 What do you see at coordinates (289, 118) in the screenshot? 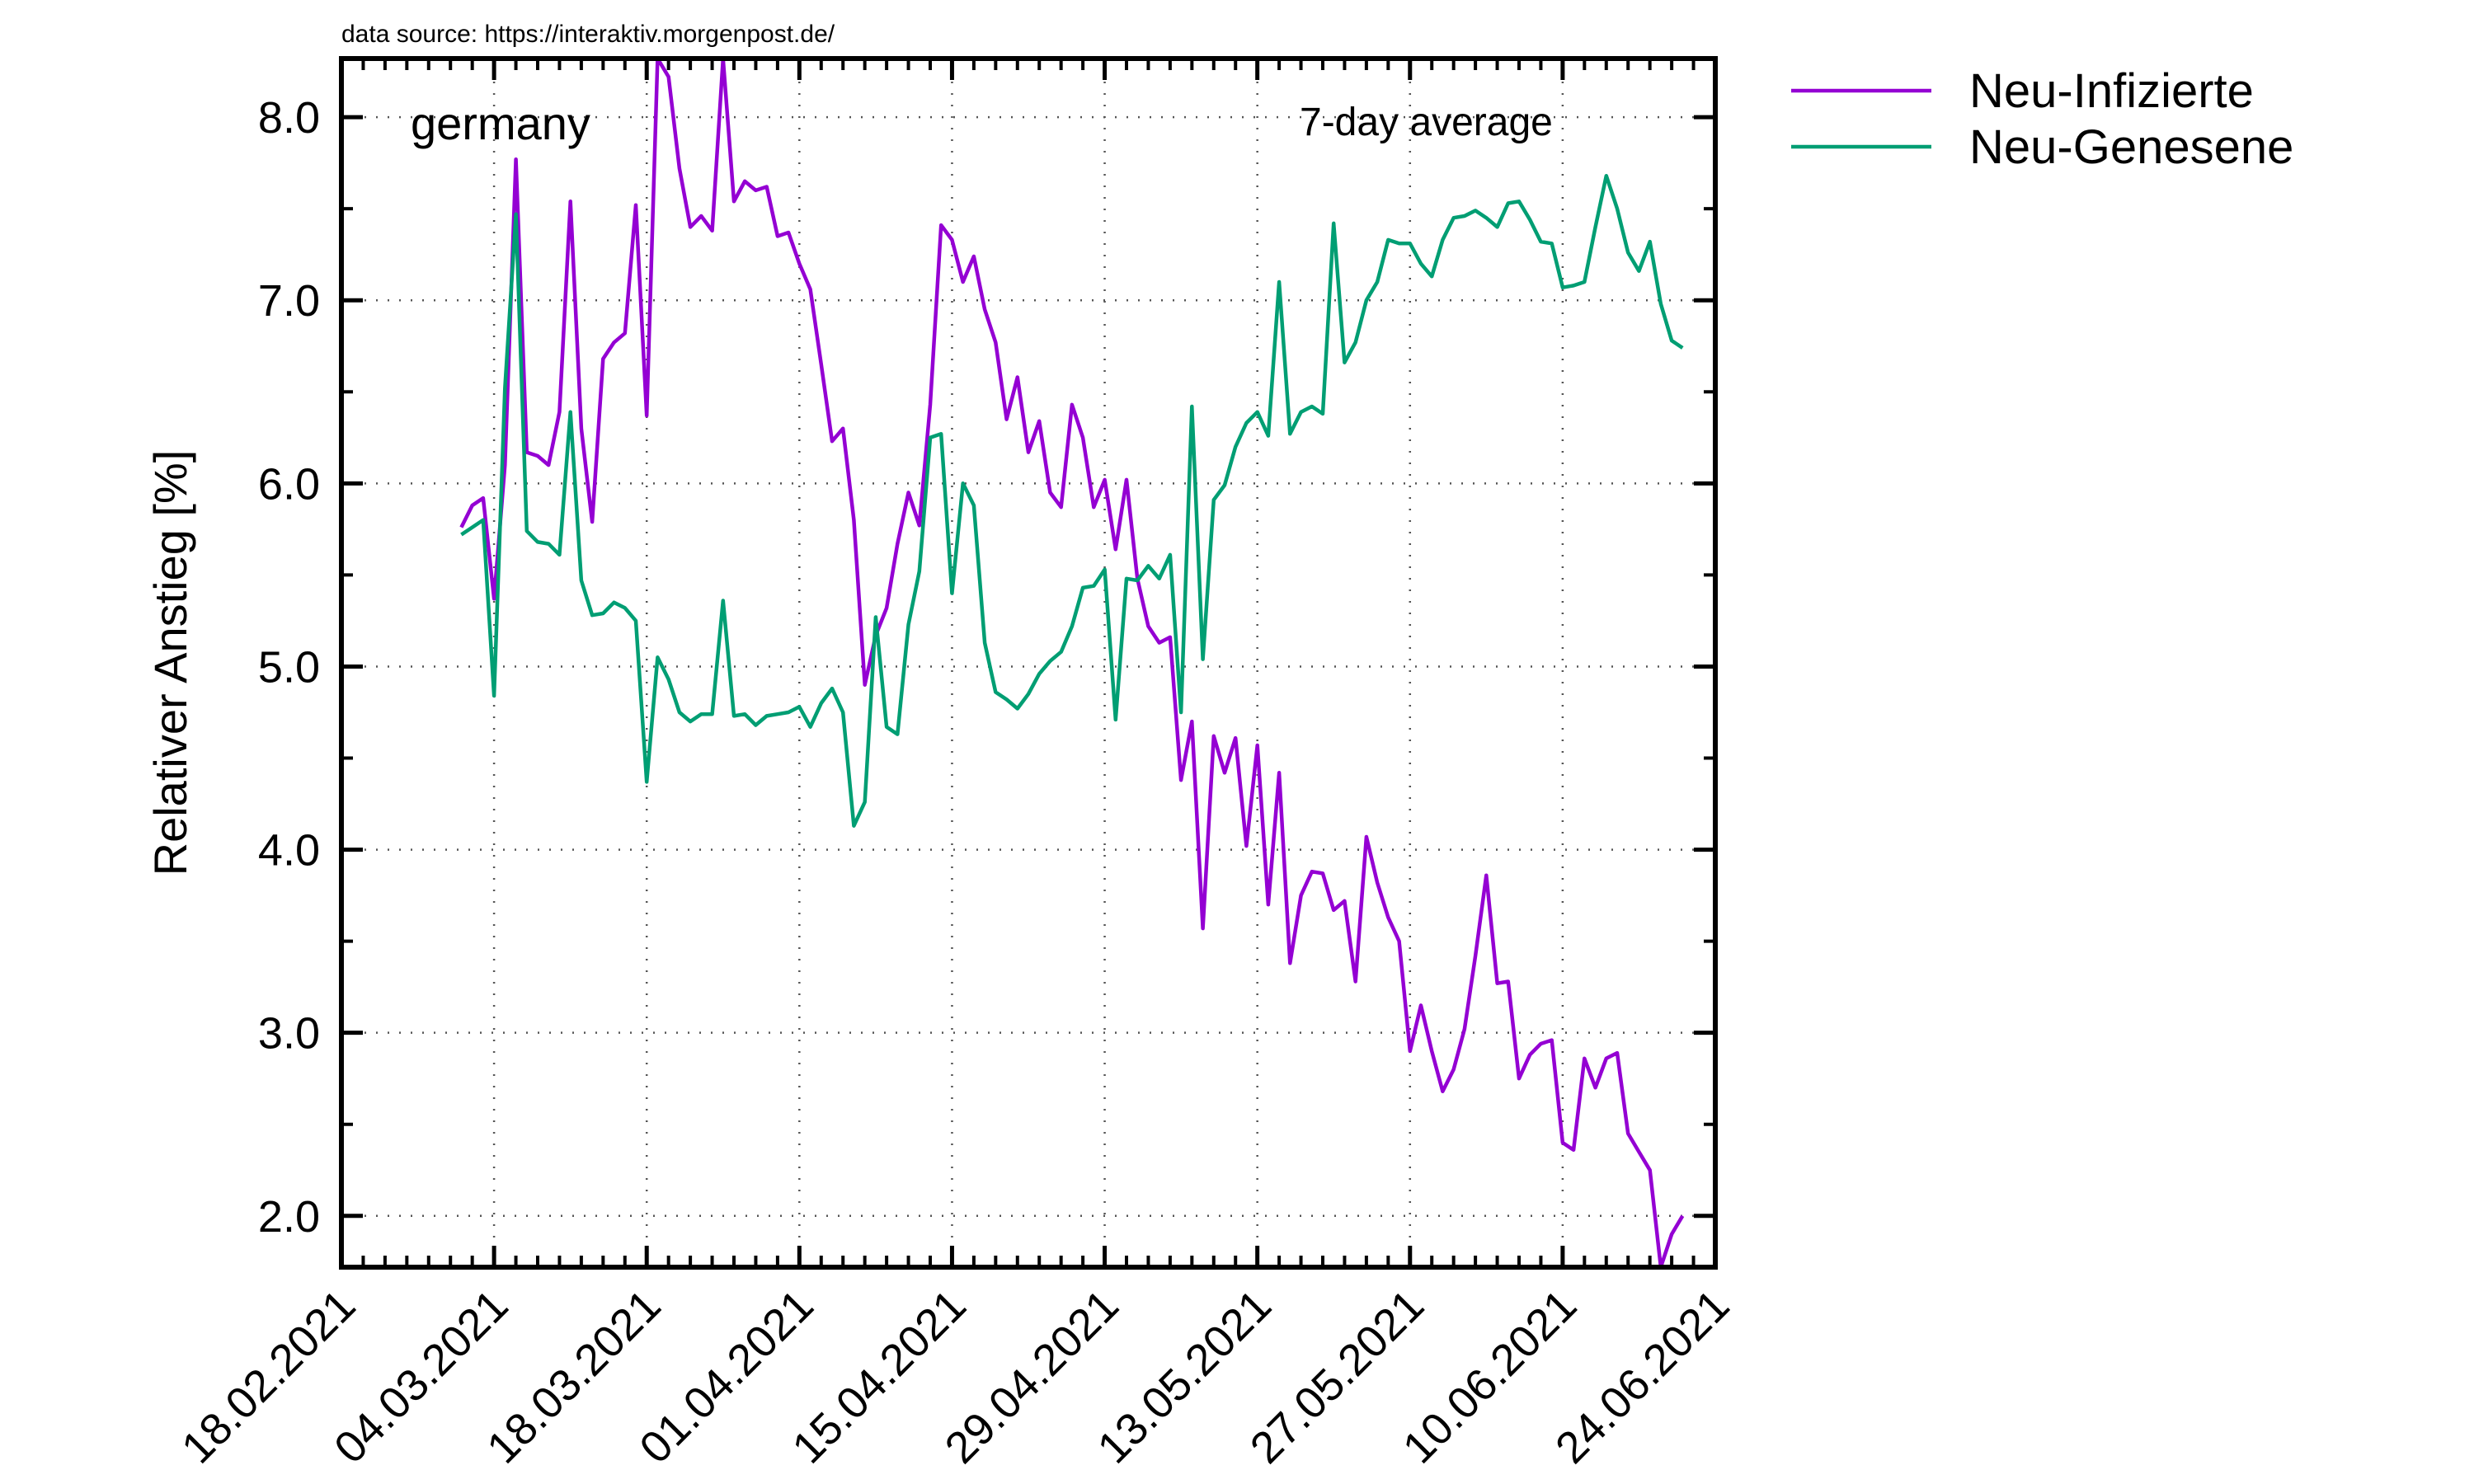
I see `y-tick-label: 8.0` at bounding box center [289, 118].